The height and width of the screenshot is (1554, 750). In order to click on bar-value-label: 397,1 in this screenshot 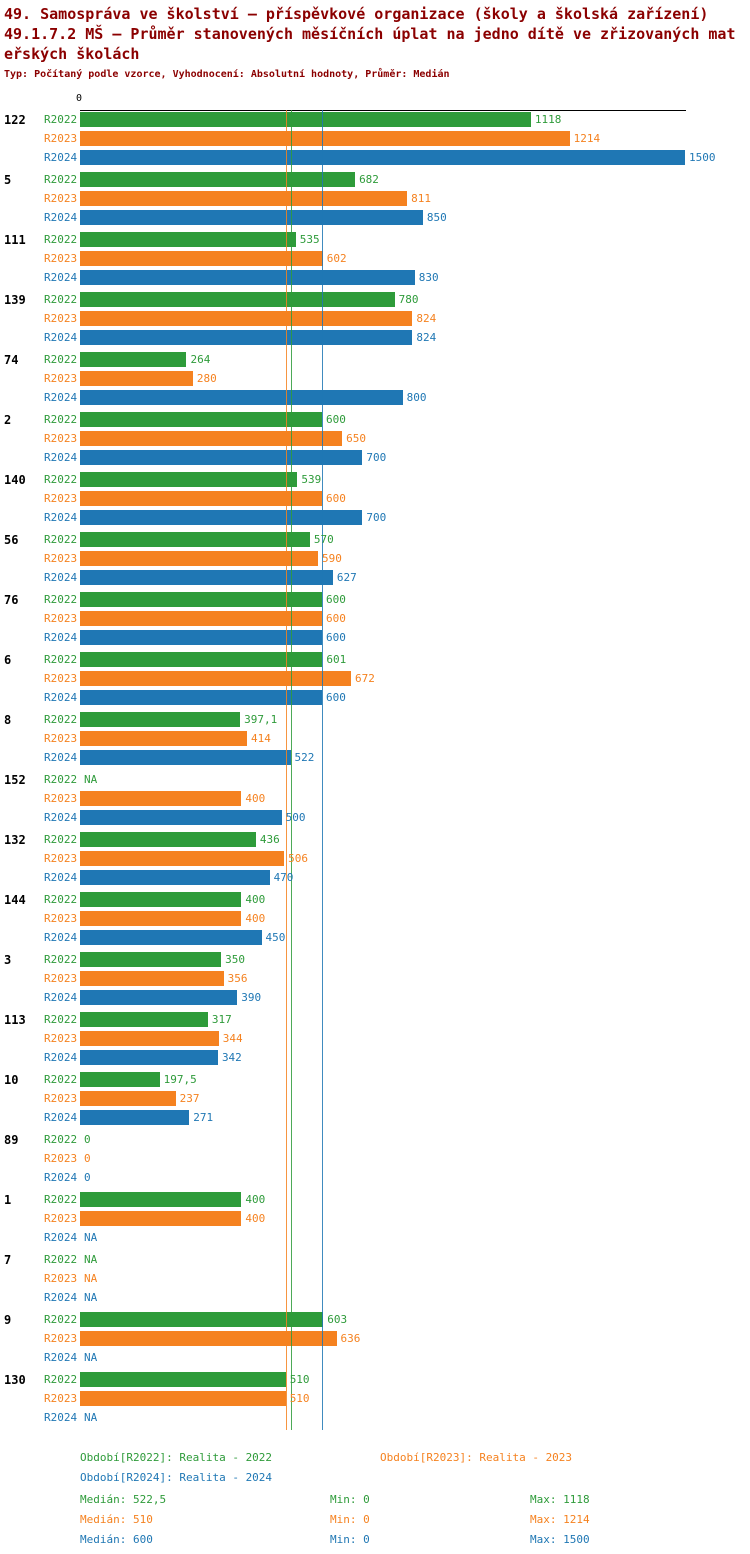, I will do `click(261, 719)`.